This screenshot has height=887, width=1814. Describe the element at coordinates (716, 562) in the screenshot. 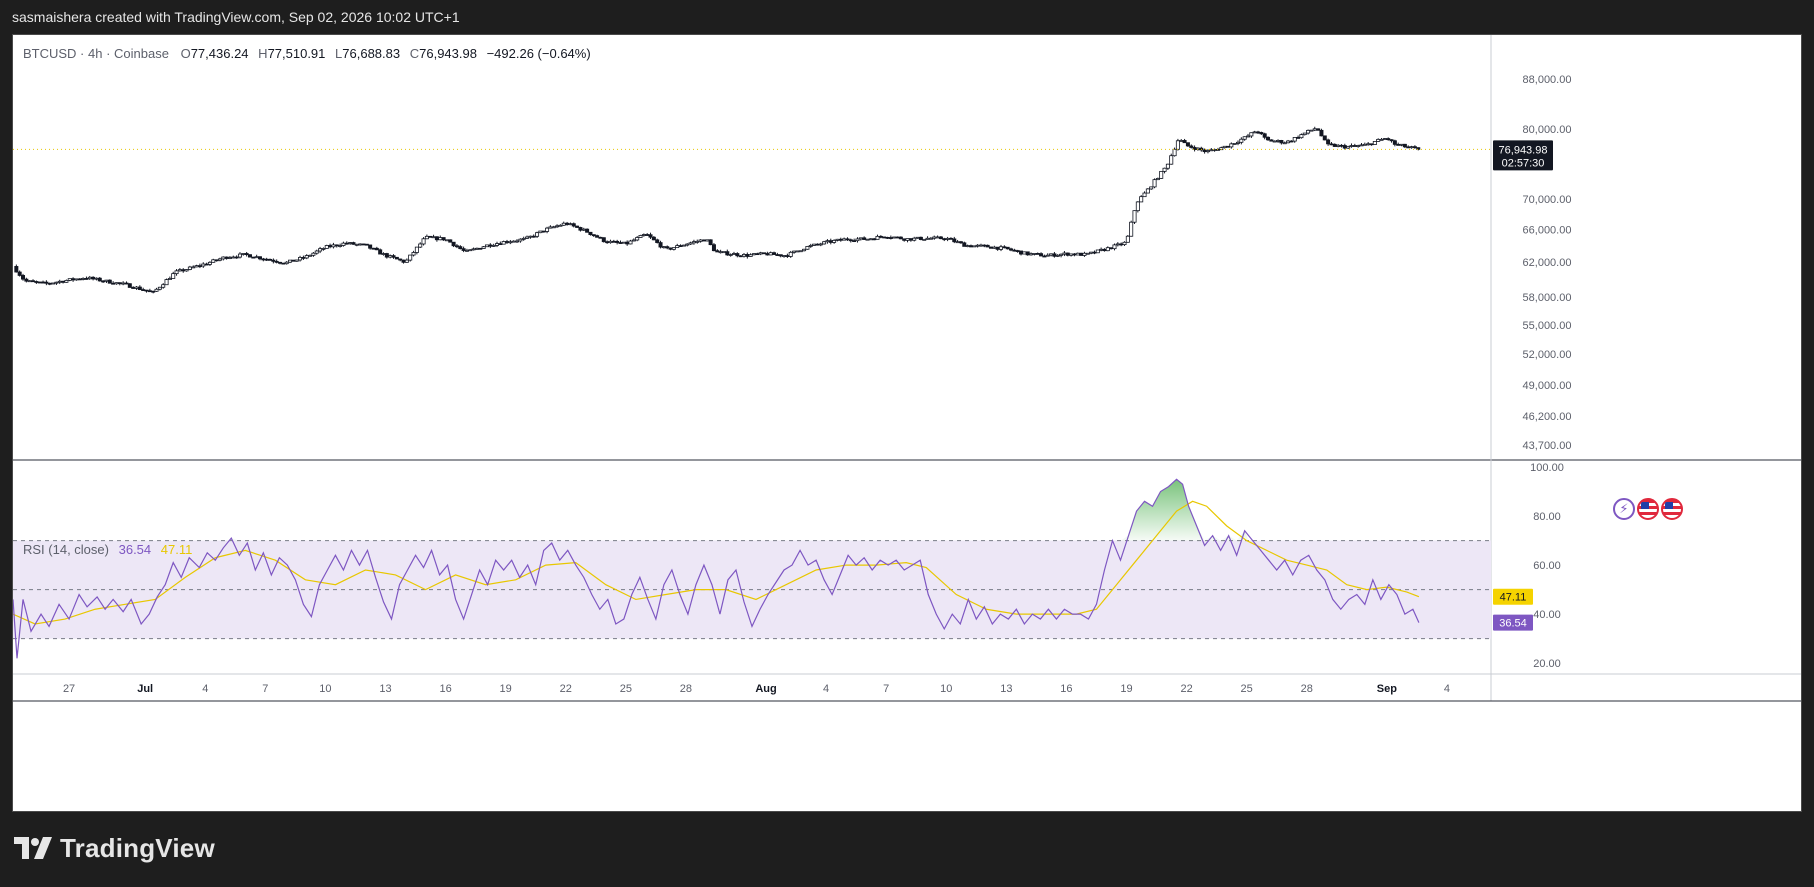

I see `rsi-ma-line` at that location.